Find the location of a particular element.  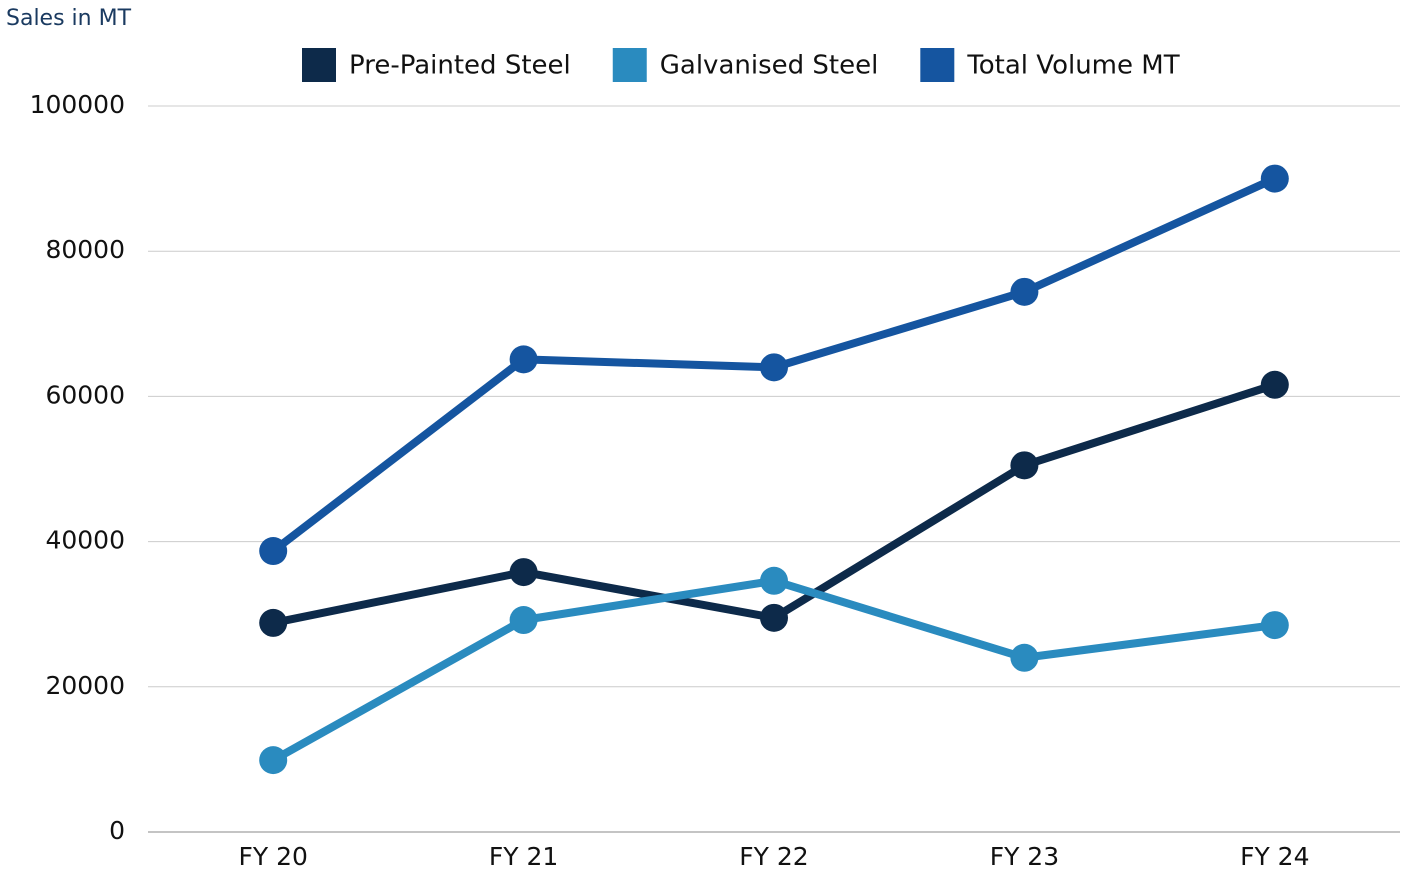

legend-label: Galvanised Steel is located at coordinates (769, 66).